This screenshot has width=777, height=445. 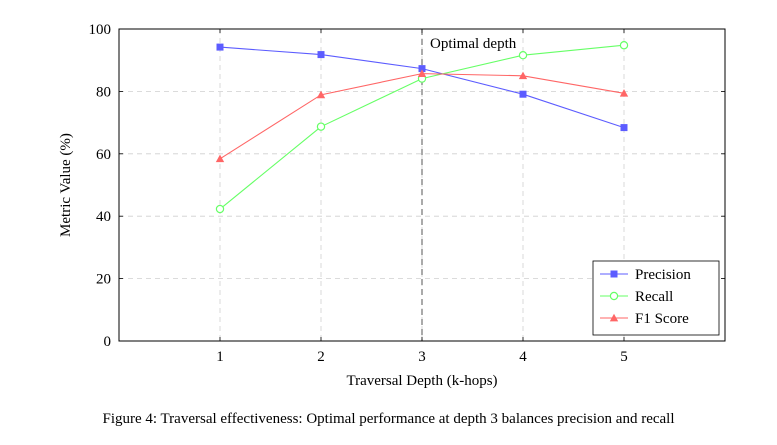 I want to click on legend-label: Precision, so click(x=663, y=275).